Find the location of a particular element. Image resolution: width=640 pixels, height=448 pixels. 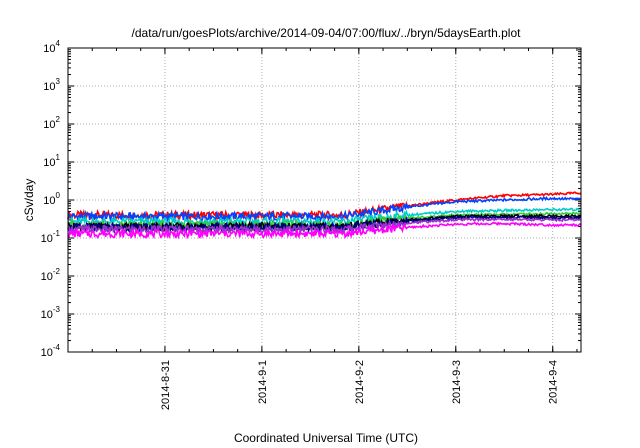

series-group is located at coordinates (324, 215).